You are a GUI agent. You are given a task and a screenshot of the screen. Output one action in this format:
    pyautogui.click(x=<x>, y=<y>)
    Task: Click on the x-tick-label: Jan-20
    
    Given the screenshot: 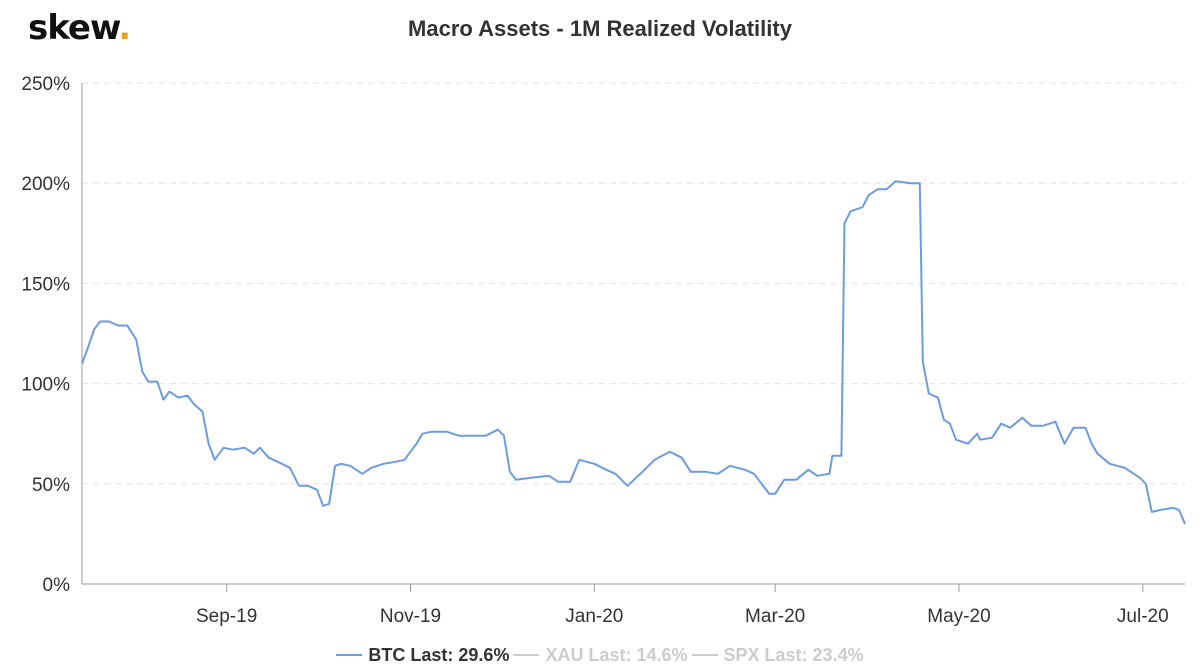 What is the action you would take?
    pyautogui.click(x=594, y=616)
    